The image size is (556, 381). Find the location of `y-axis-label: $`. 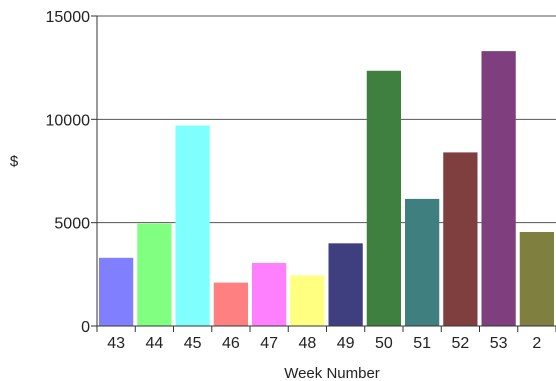

y-axis-label: $ is located at coordinates (14, 161).